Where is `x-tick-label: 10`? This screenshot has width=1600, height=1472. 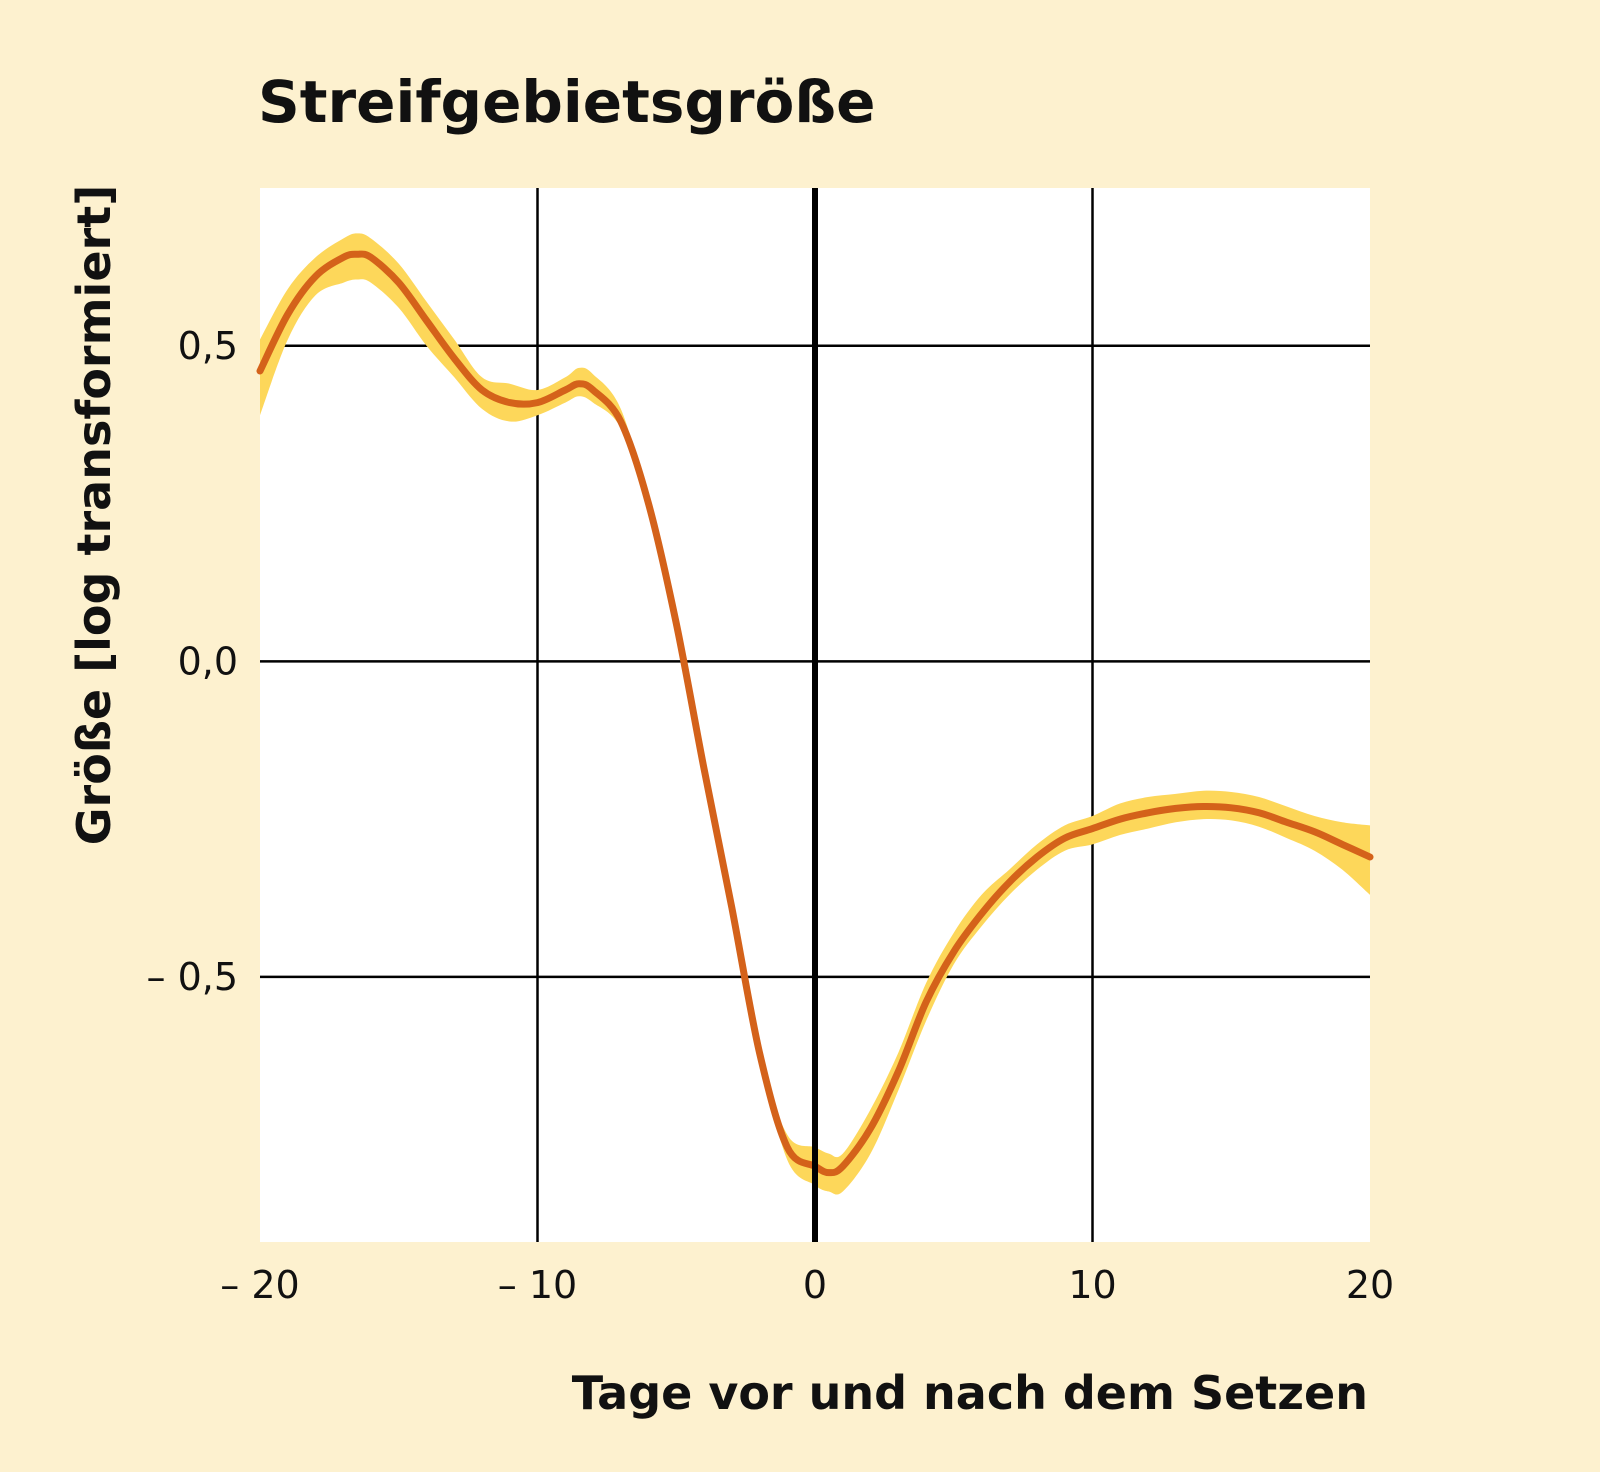 x-tick-label: 10 is located at coordinates (1092, 1285).